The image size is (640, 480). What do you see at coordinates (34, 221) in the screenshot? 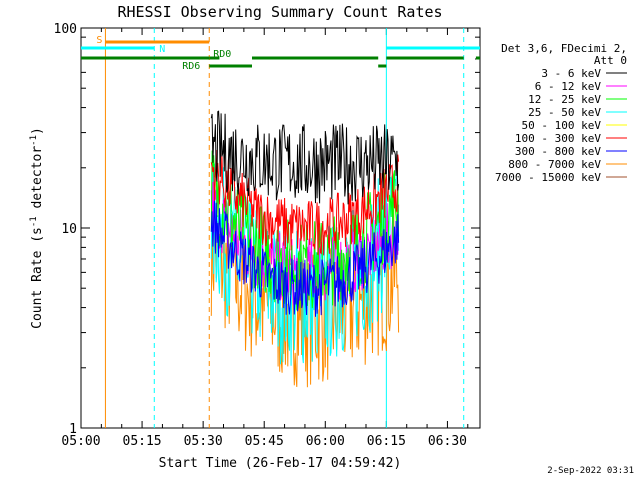
I see `y-axis-label-sup: -1` at bounding box center [34, 221].